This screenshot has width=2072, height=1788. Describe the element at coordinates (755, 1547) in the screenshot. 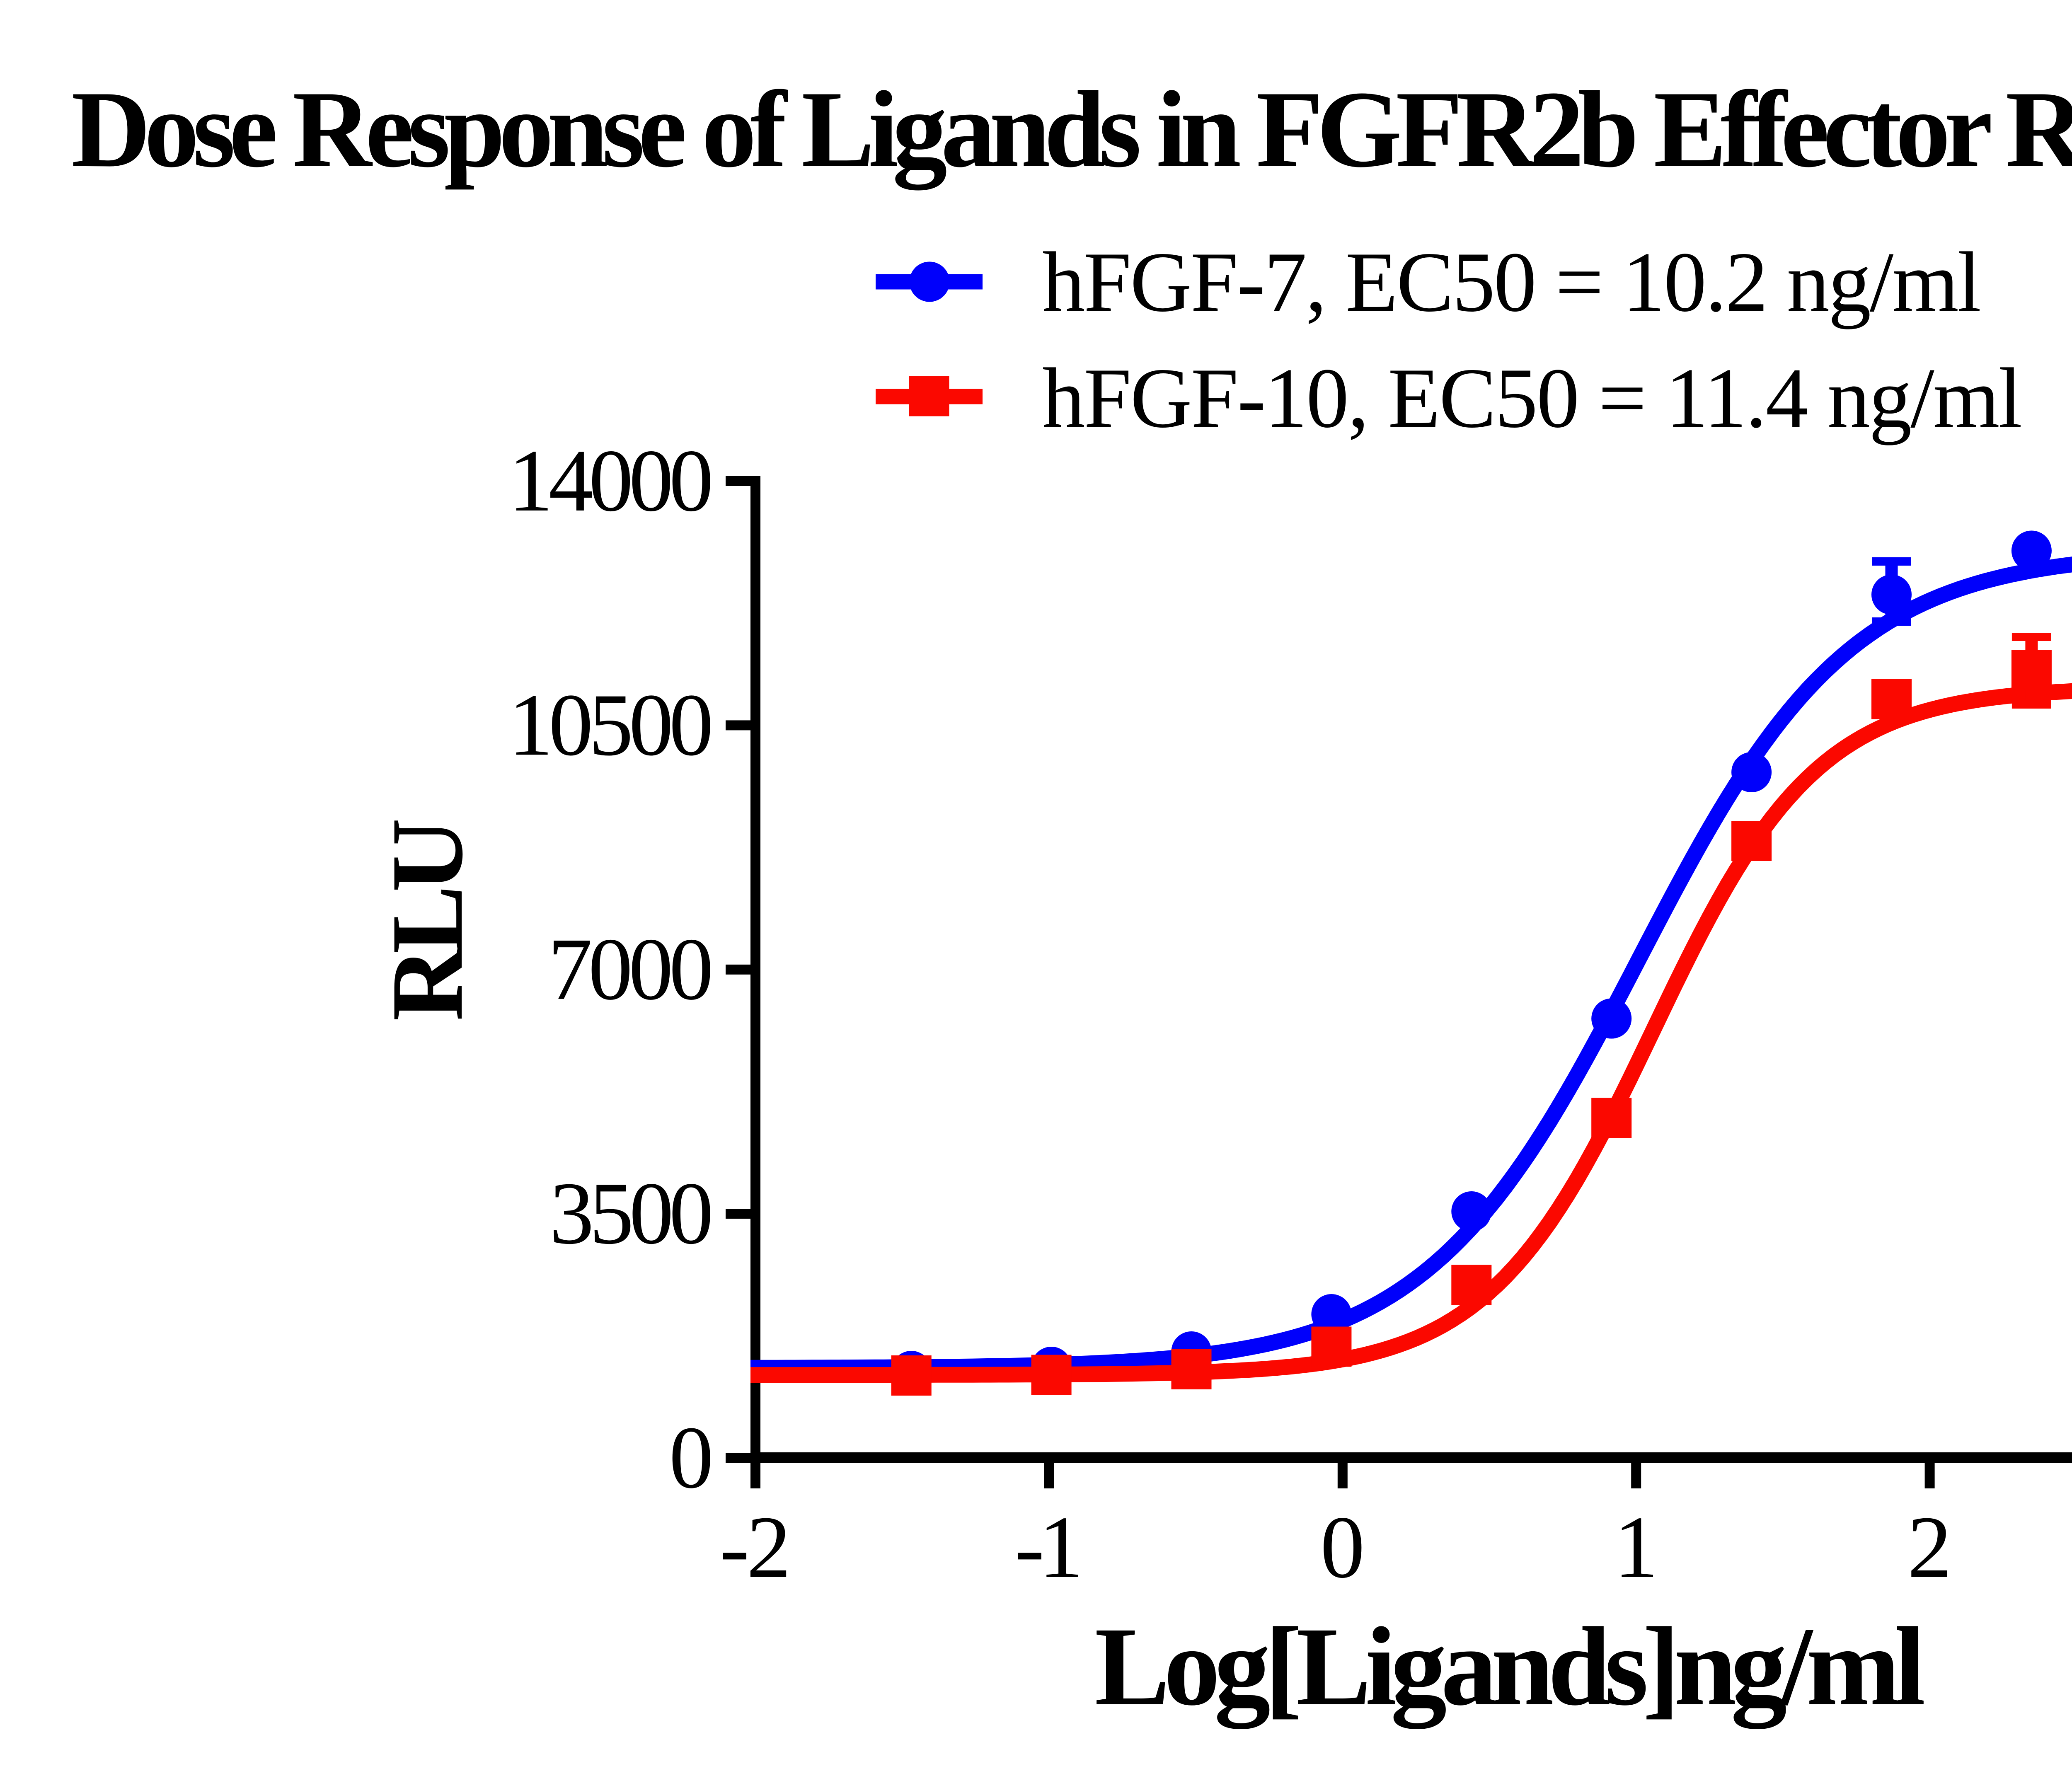

I see `svg-text: -2` at that location.